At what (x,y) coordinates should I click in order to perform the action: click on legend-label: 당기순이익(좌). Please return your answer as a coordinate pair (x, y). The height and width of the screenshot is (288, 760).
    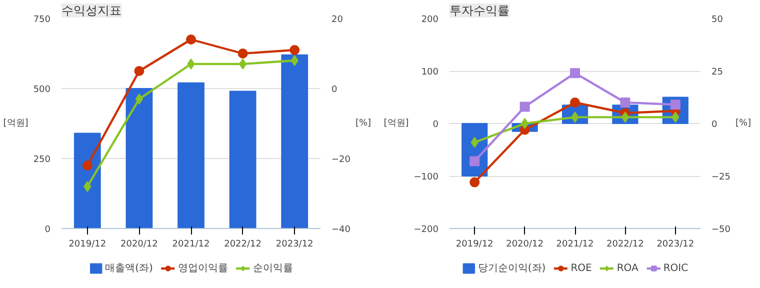
    Looking at the image, I should click on (512, 268).